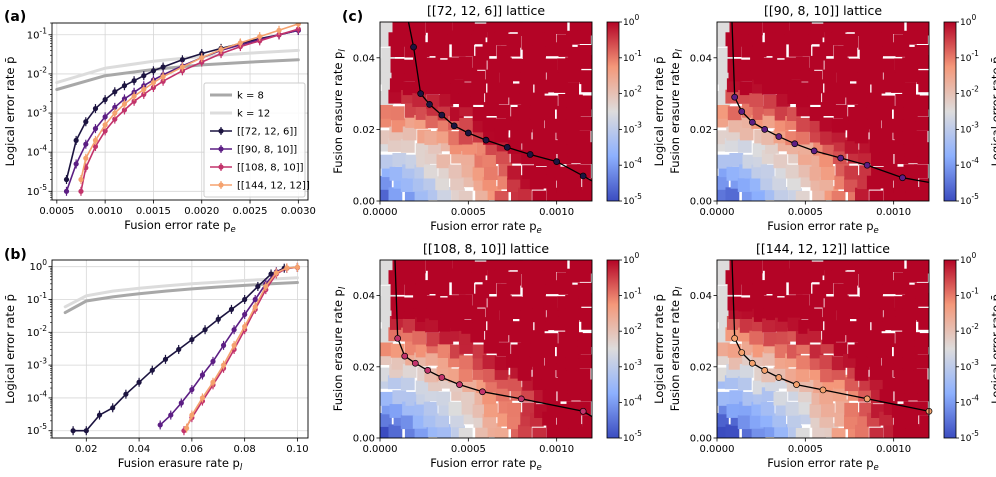 This screenshot has height=477, width=996. Describe the element at coordinates (339, 111) in the screenshot. I see `y-axis-label: Fusion erasure rate pl` at that location.